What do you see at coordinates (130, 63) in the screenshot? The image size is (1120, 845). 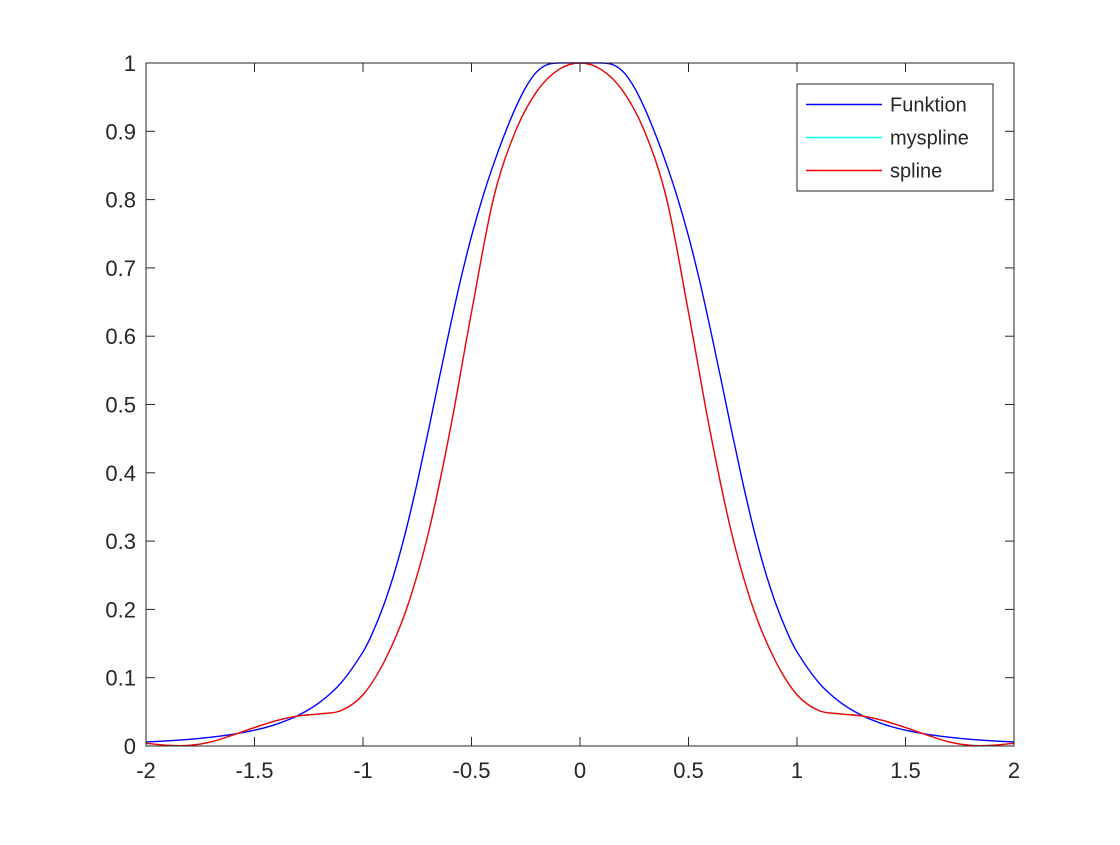 I see `y-tick-label: 1` at bounding box center [130, 63].